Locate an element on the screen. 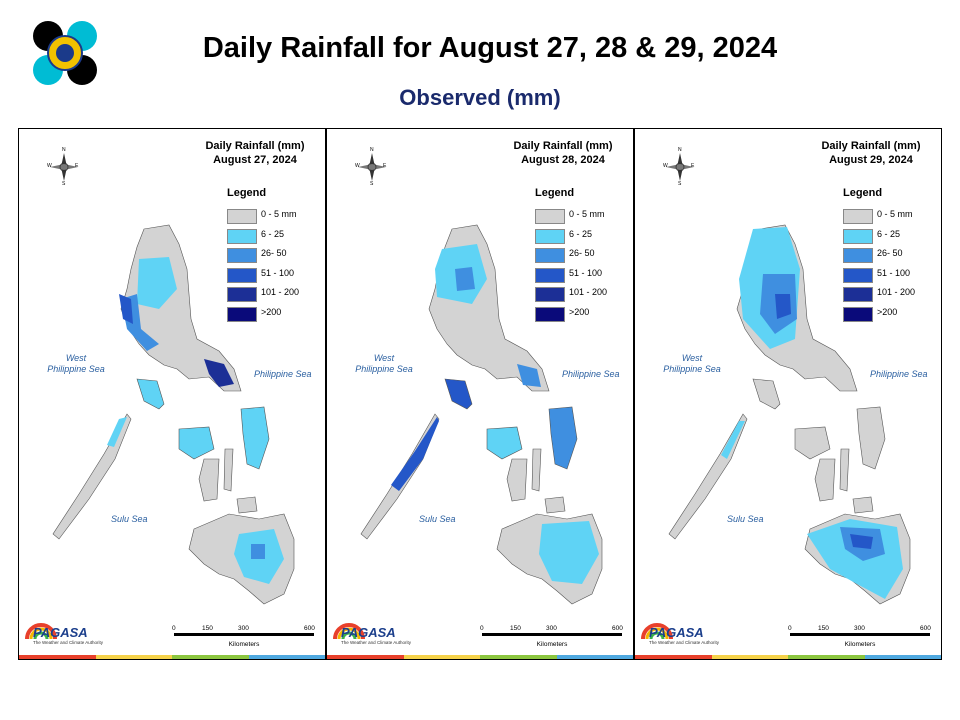 The width and height of the screenshot is (960, 720). dost-logo is located at coordinates (65, 53).